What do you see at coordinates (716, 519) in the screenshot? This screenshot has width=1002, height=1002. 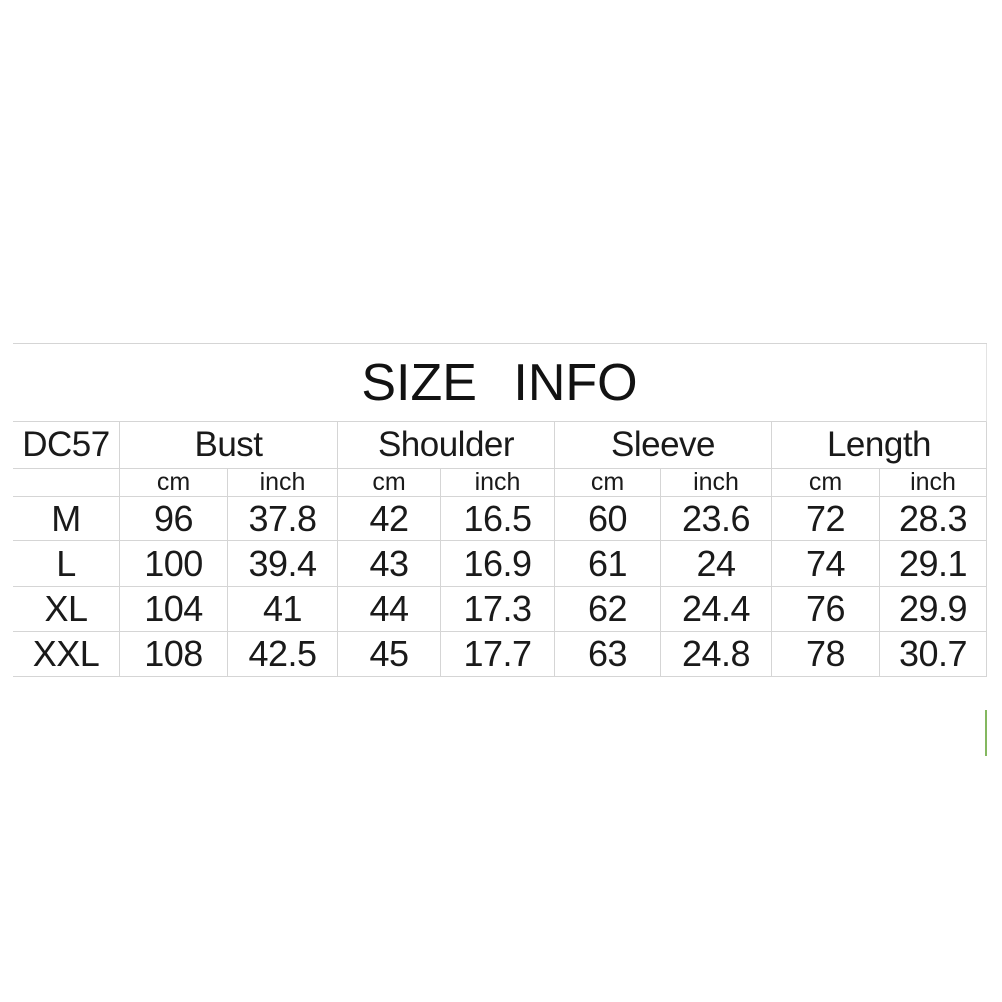 I see `measurement-cell: 23.6` at bounding box center [716, 519].